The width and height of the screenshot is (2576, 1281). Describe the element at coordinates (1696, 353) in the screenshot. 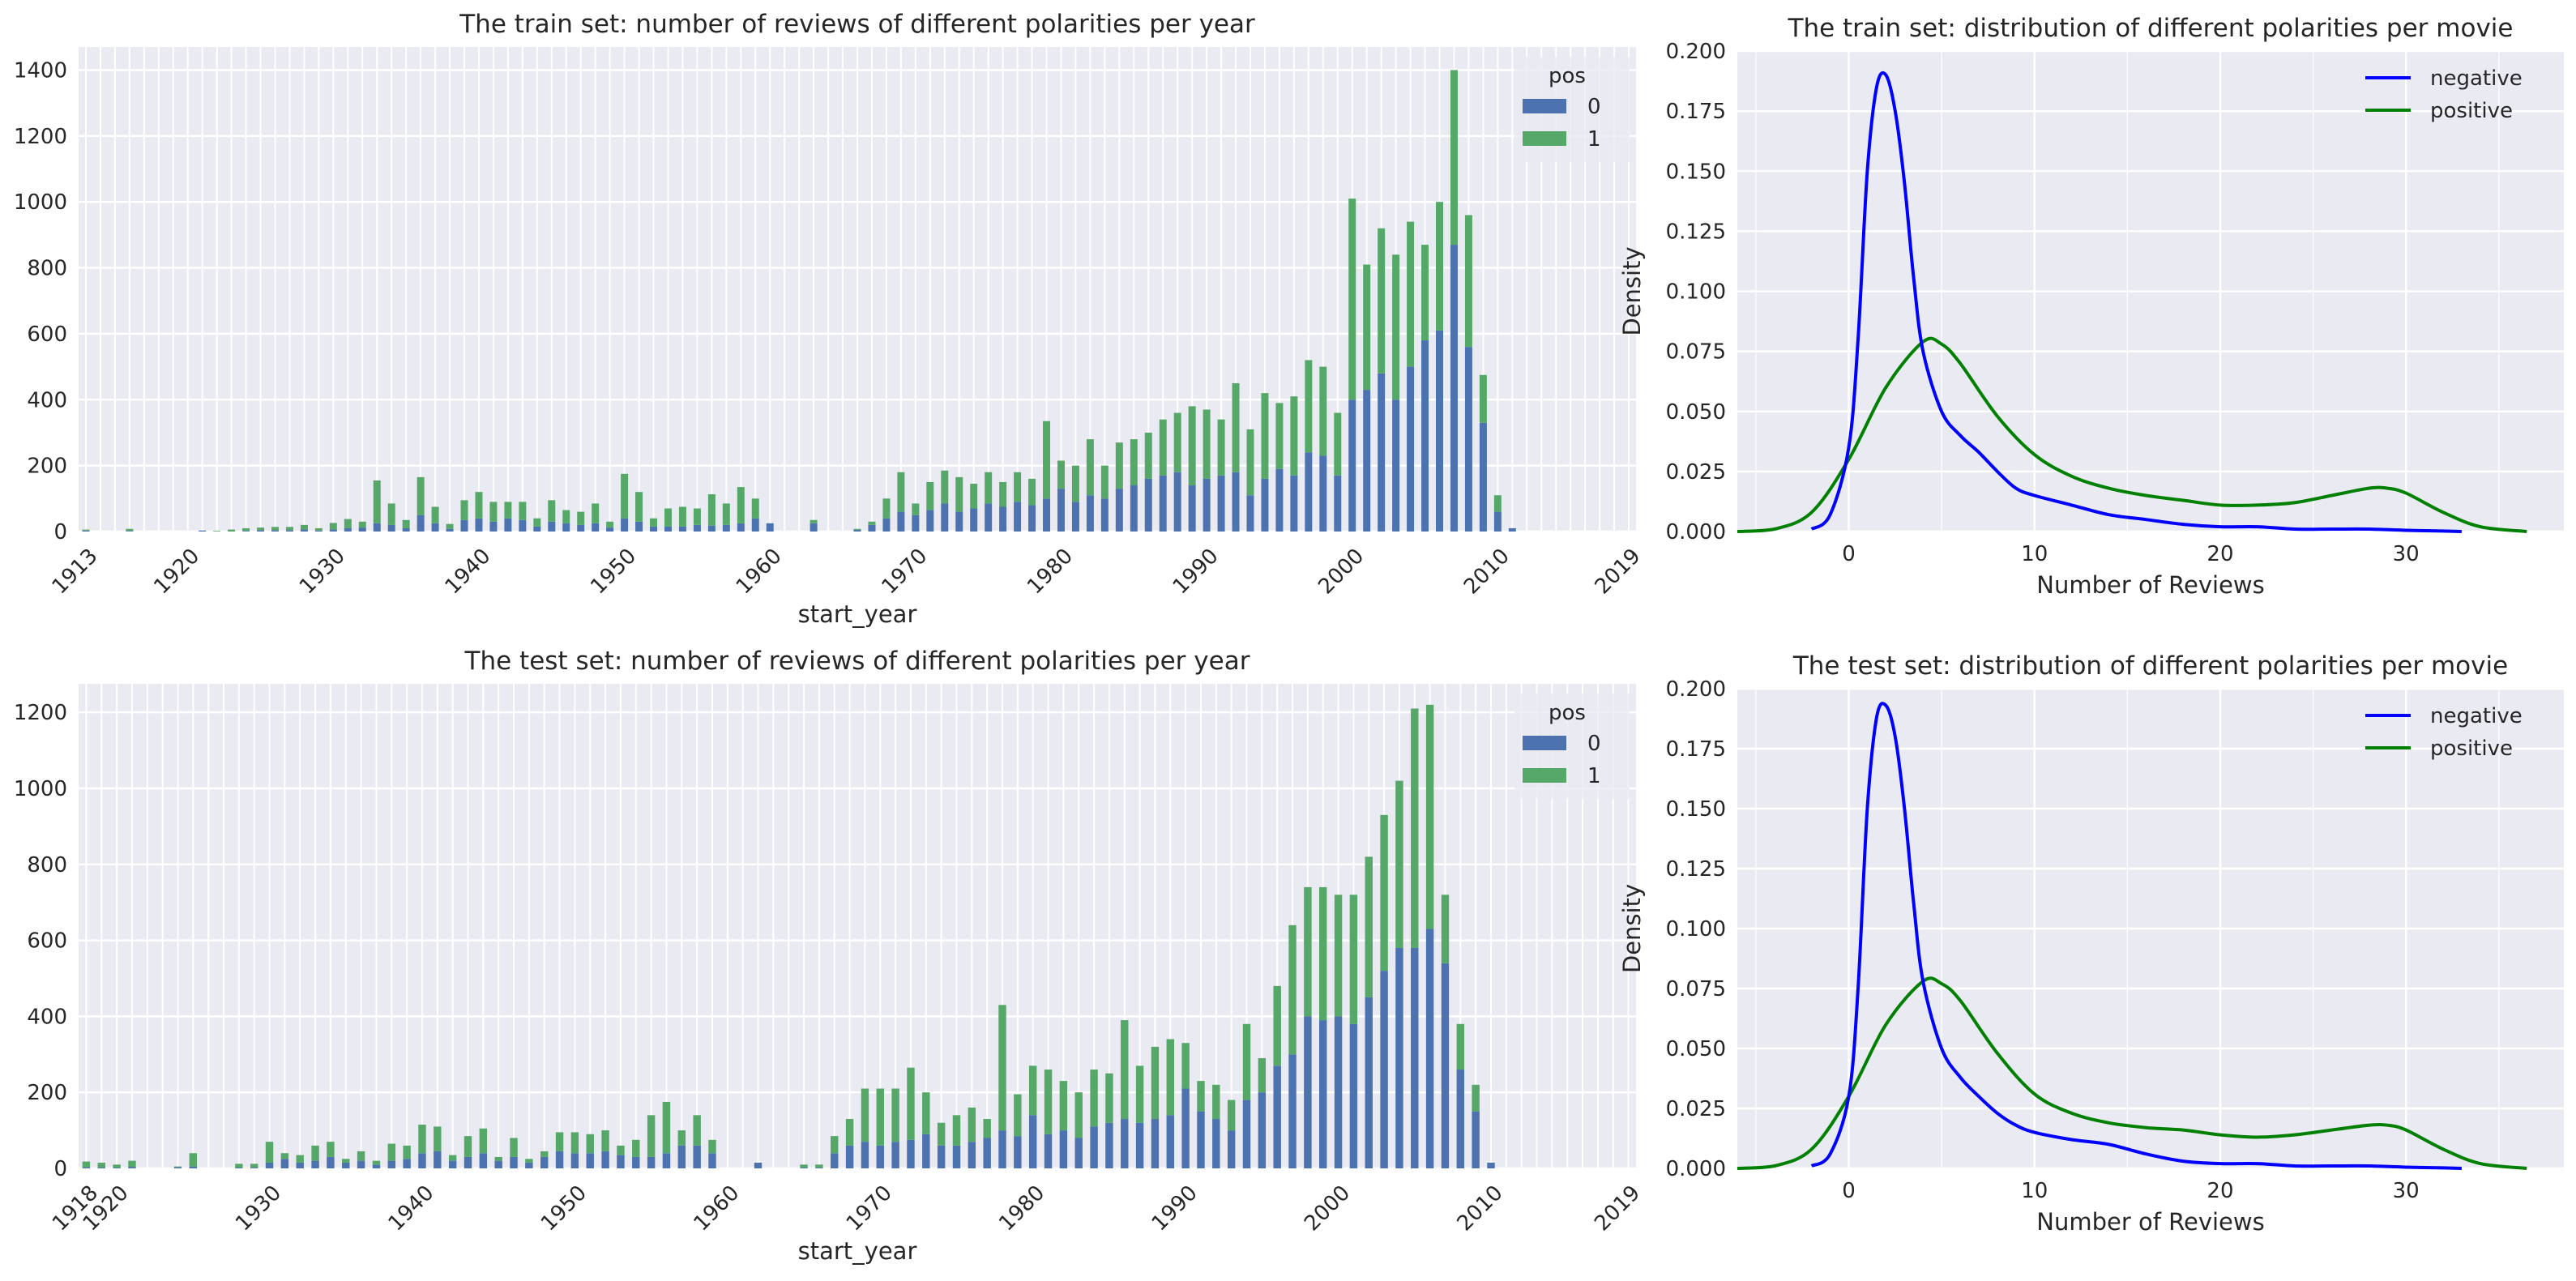

I see `y-tick-label: 0.075` at that location.